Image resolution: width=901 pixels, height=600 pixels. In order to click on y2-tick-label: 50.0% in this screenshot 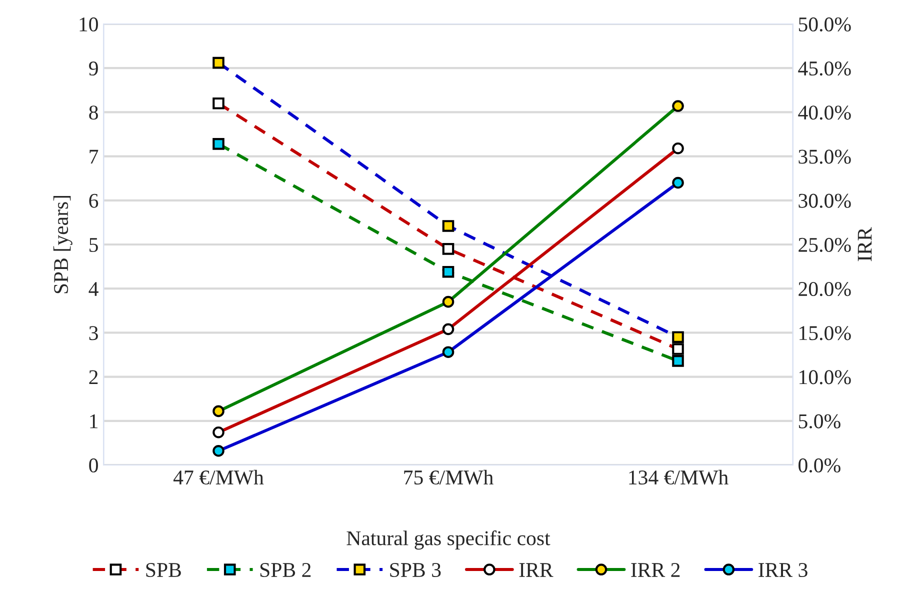, I will do `click(824, 24)`.